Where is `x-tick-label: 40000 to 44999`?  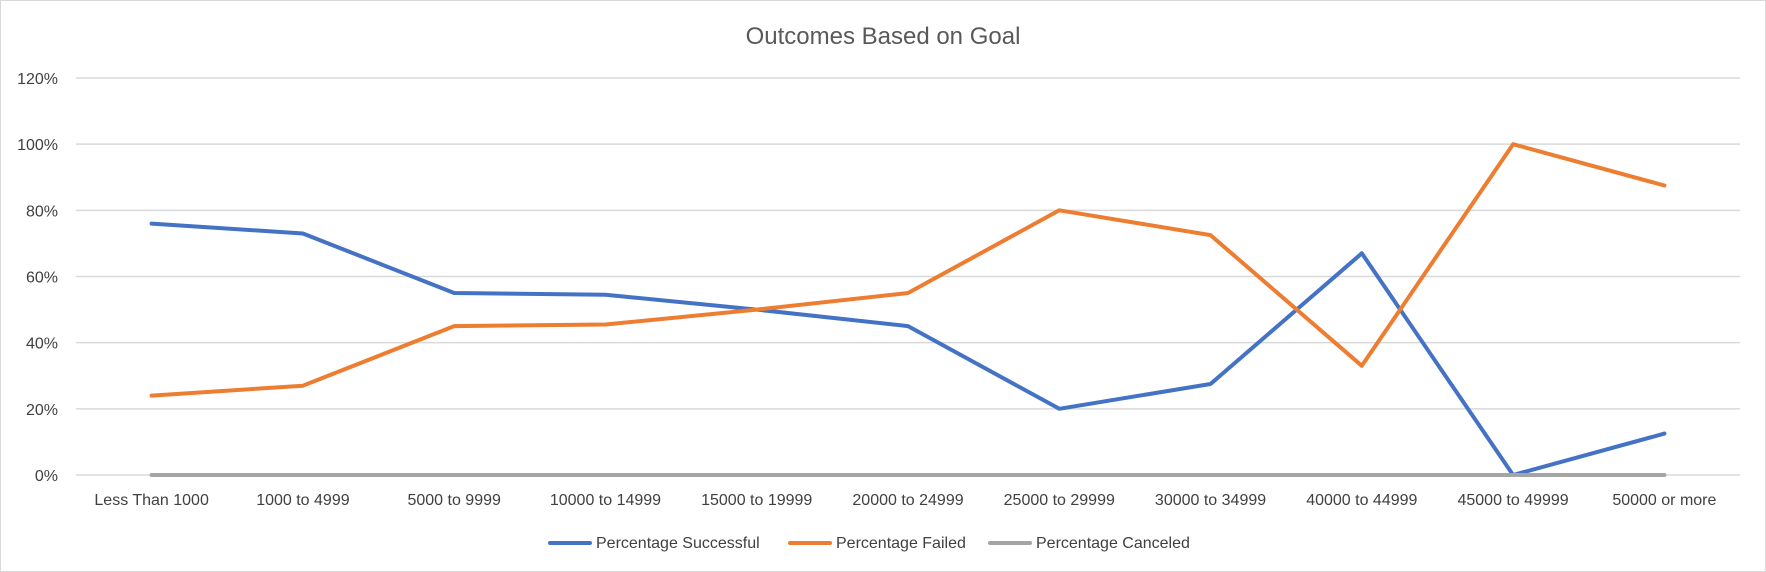 x-tick-label: 40000 to 44999 is located at coordinates (1361, 500).